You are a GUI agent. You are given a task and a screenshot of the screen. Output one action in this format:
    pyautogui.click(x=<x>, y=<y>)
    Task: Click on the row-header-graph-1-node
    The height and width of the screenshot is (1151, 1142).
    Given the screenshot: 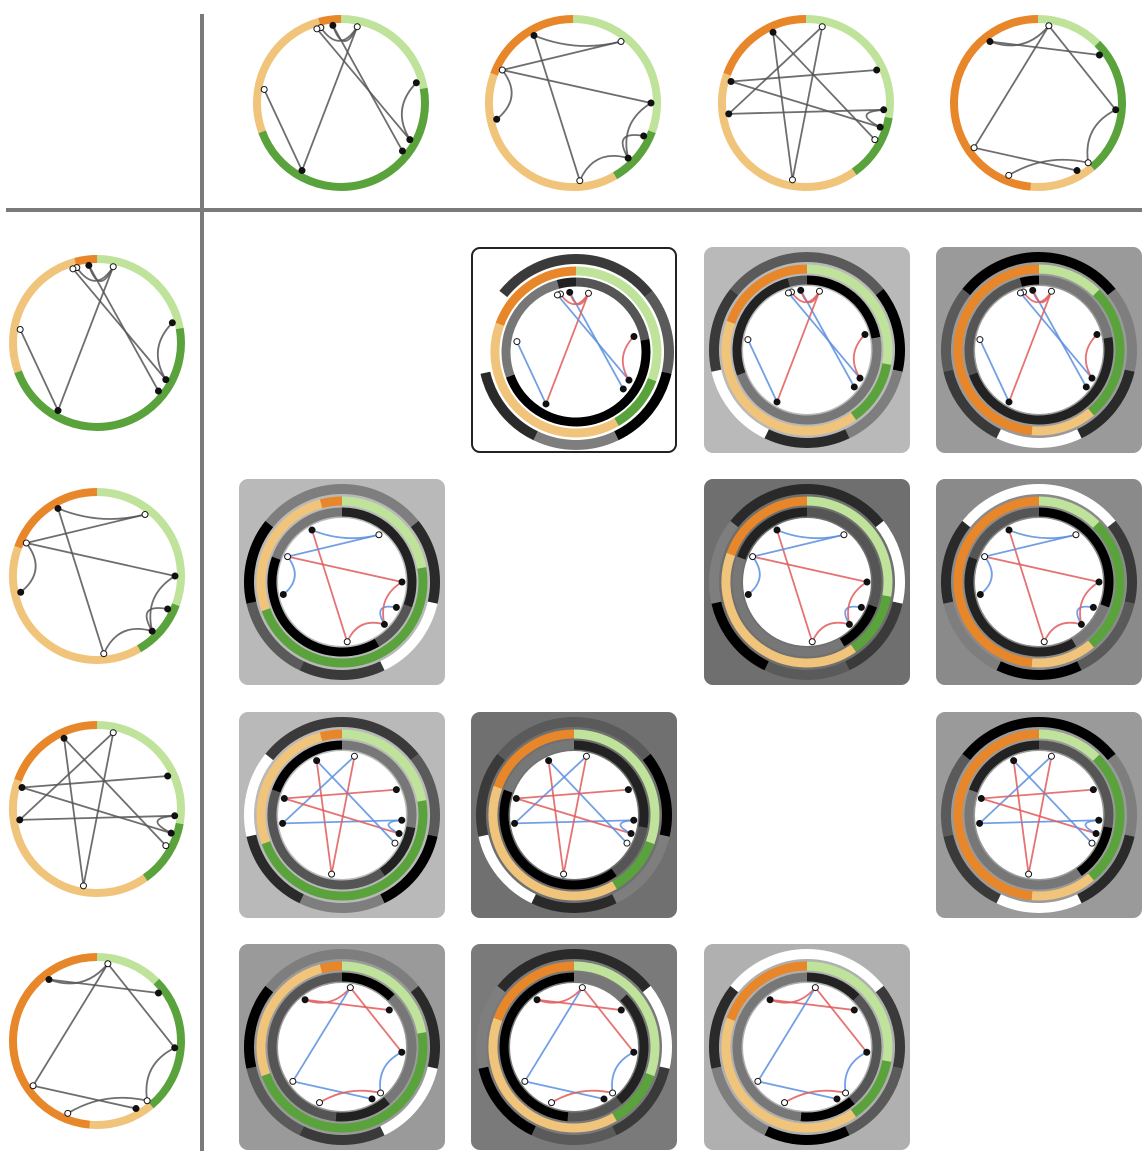 What is the action you would take?
    pyautogui.click(x=89, y=265)
    